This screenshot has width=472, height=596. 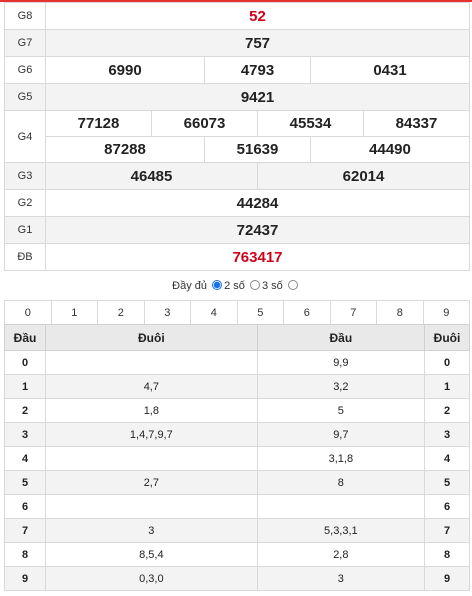 I want to click on row-g1: G1 72437, so click(x=237, y=230).